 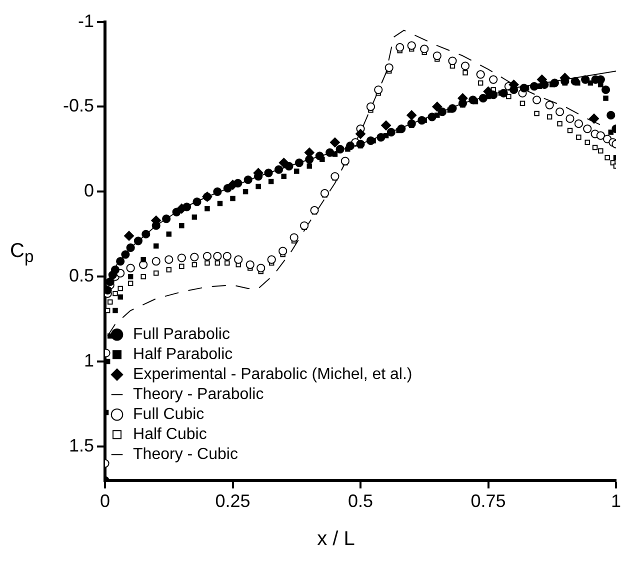 I want to click on legend-label: Theory - Parabolic, so click(x=198, y=395).